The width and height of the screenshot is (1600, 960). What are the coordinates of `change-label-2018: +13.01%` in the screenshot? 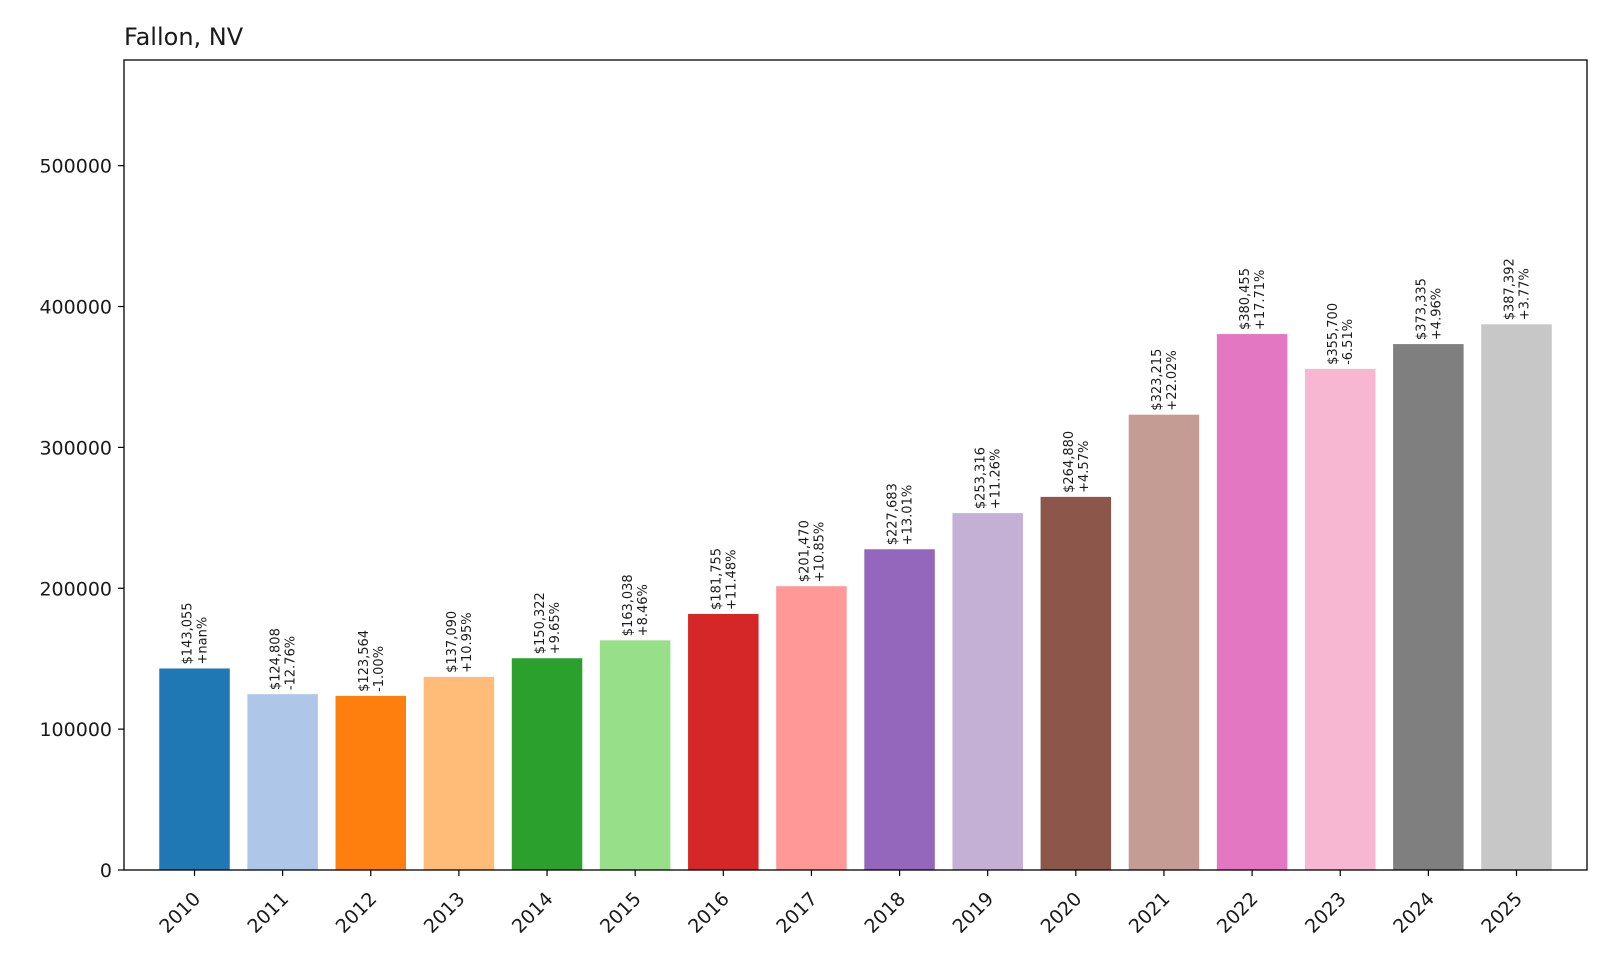 It's located at (908, 515).